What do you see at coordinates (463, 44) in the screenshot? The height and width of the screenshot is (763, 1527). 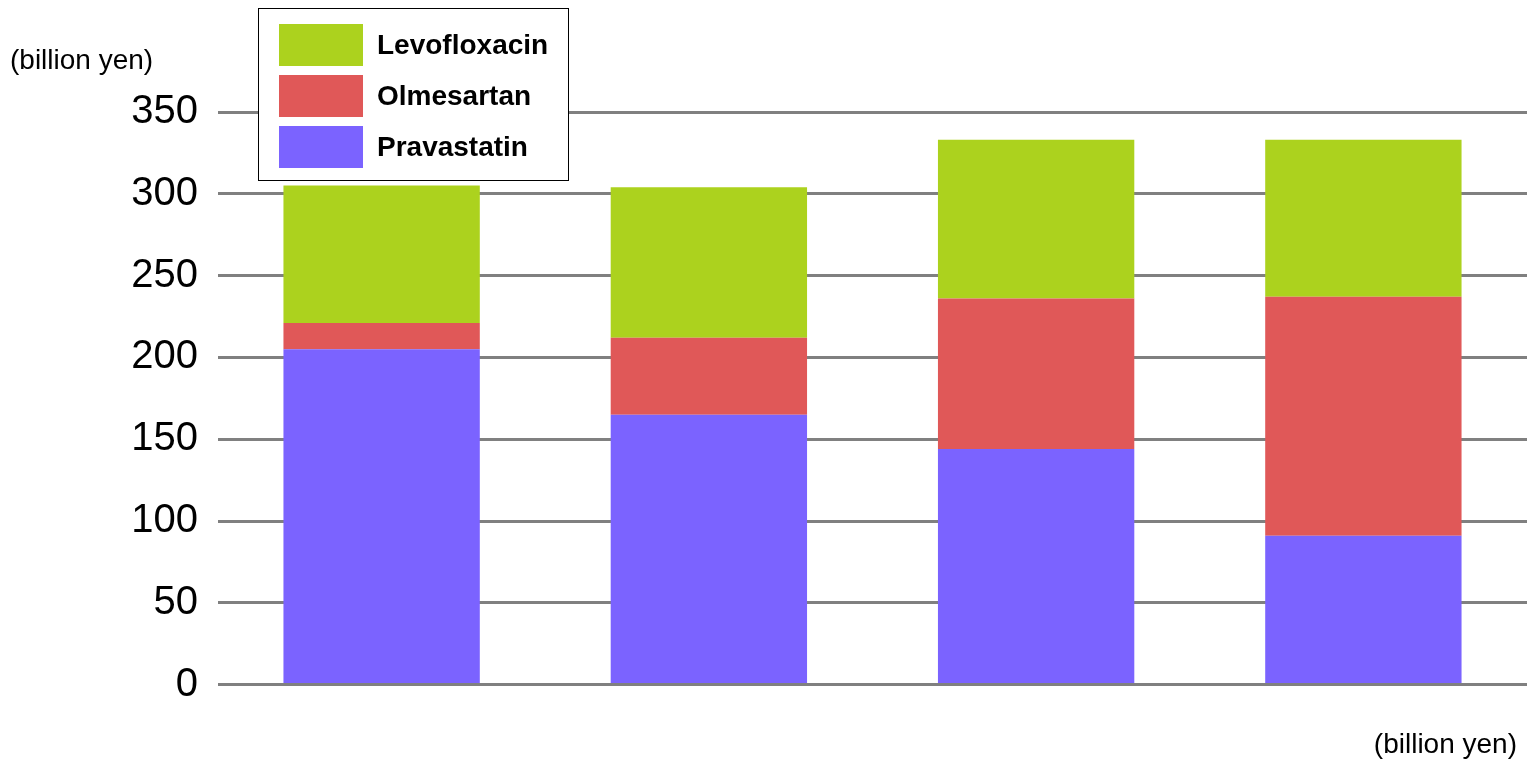 I see `legend-label: Levofloxacin` at bounding box center [463, 44].